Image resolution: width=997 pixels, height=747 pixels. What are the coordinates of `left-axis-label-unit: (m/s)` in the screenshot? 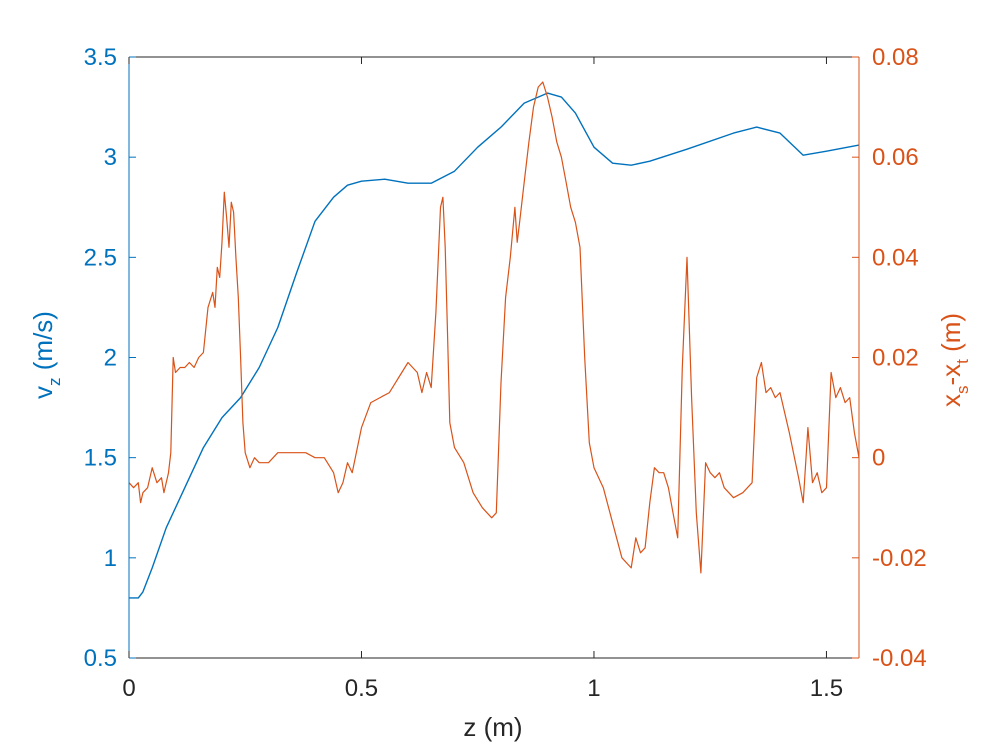 It's located at (43, 344).